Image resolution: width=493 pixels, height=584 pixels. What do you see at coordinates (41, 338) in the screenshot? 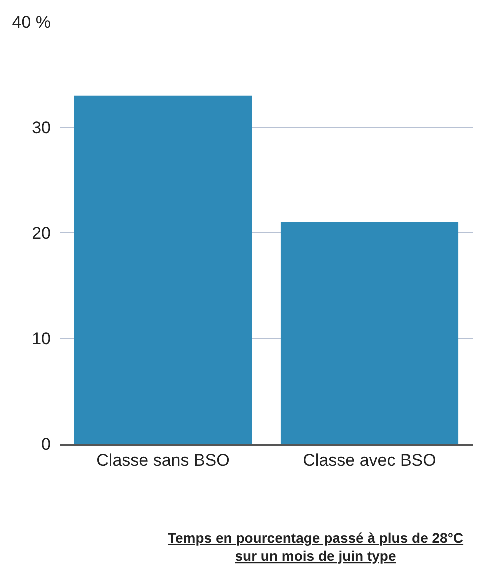
I see `y-tick-label: 10` at bounding box center [41, 338].